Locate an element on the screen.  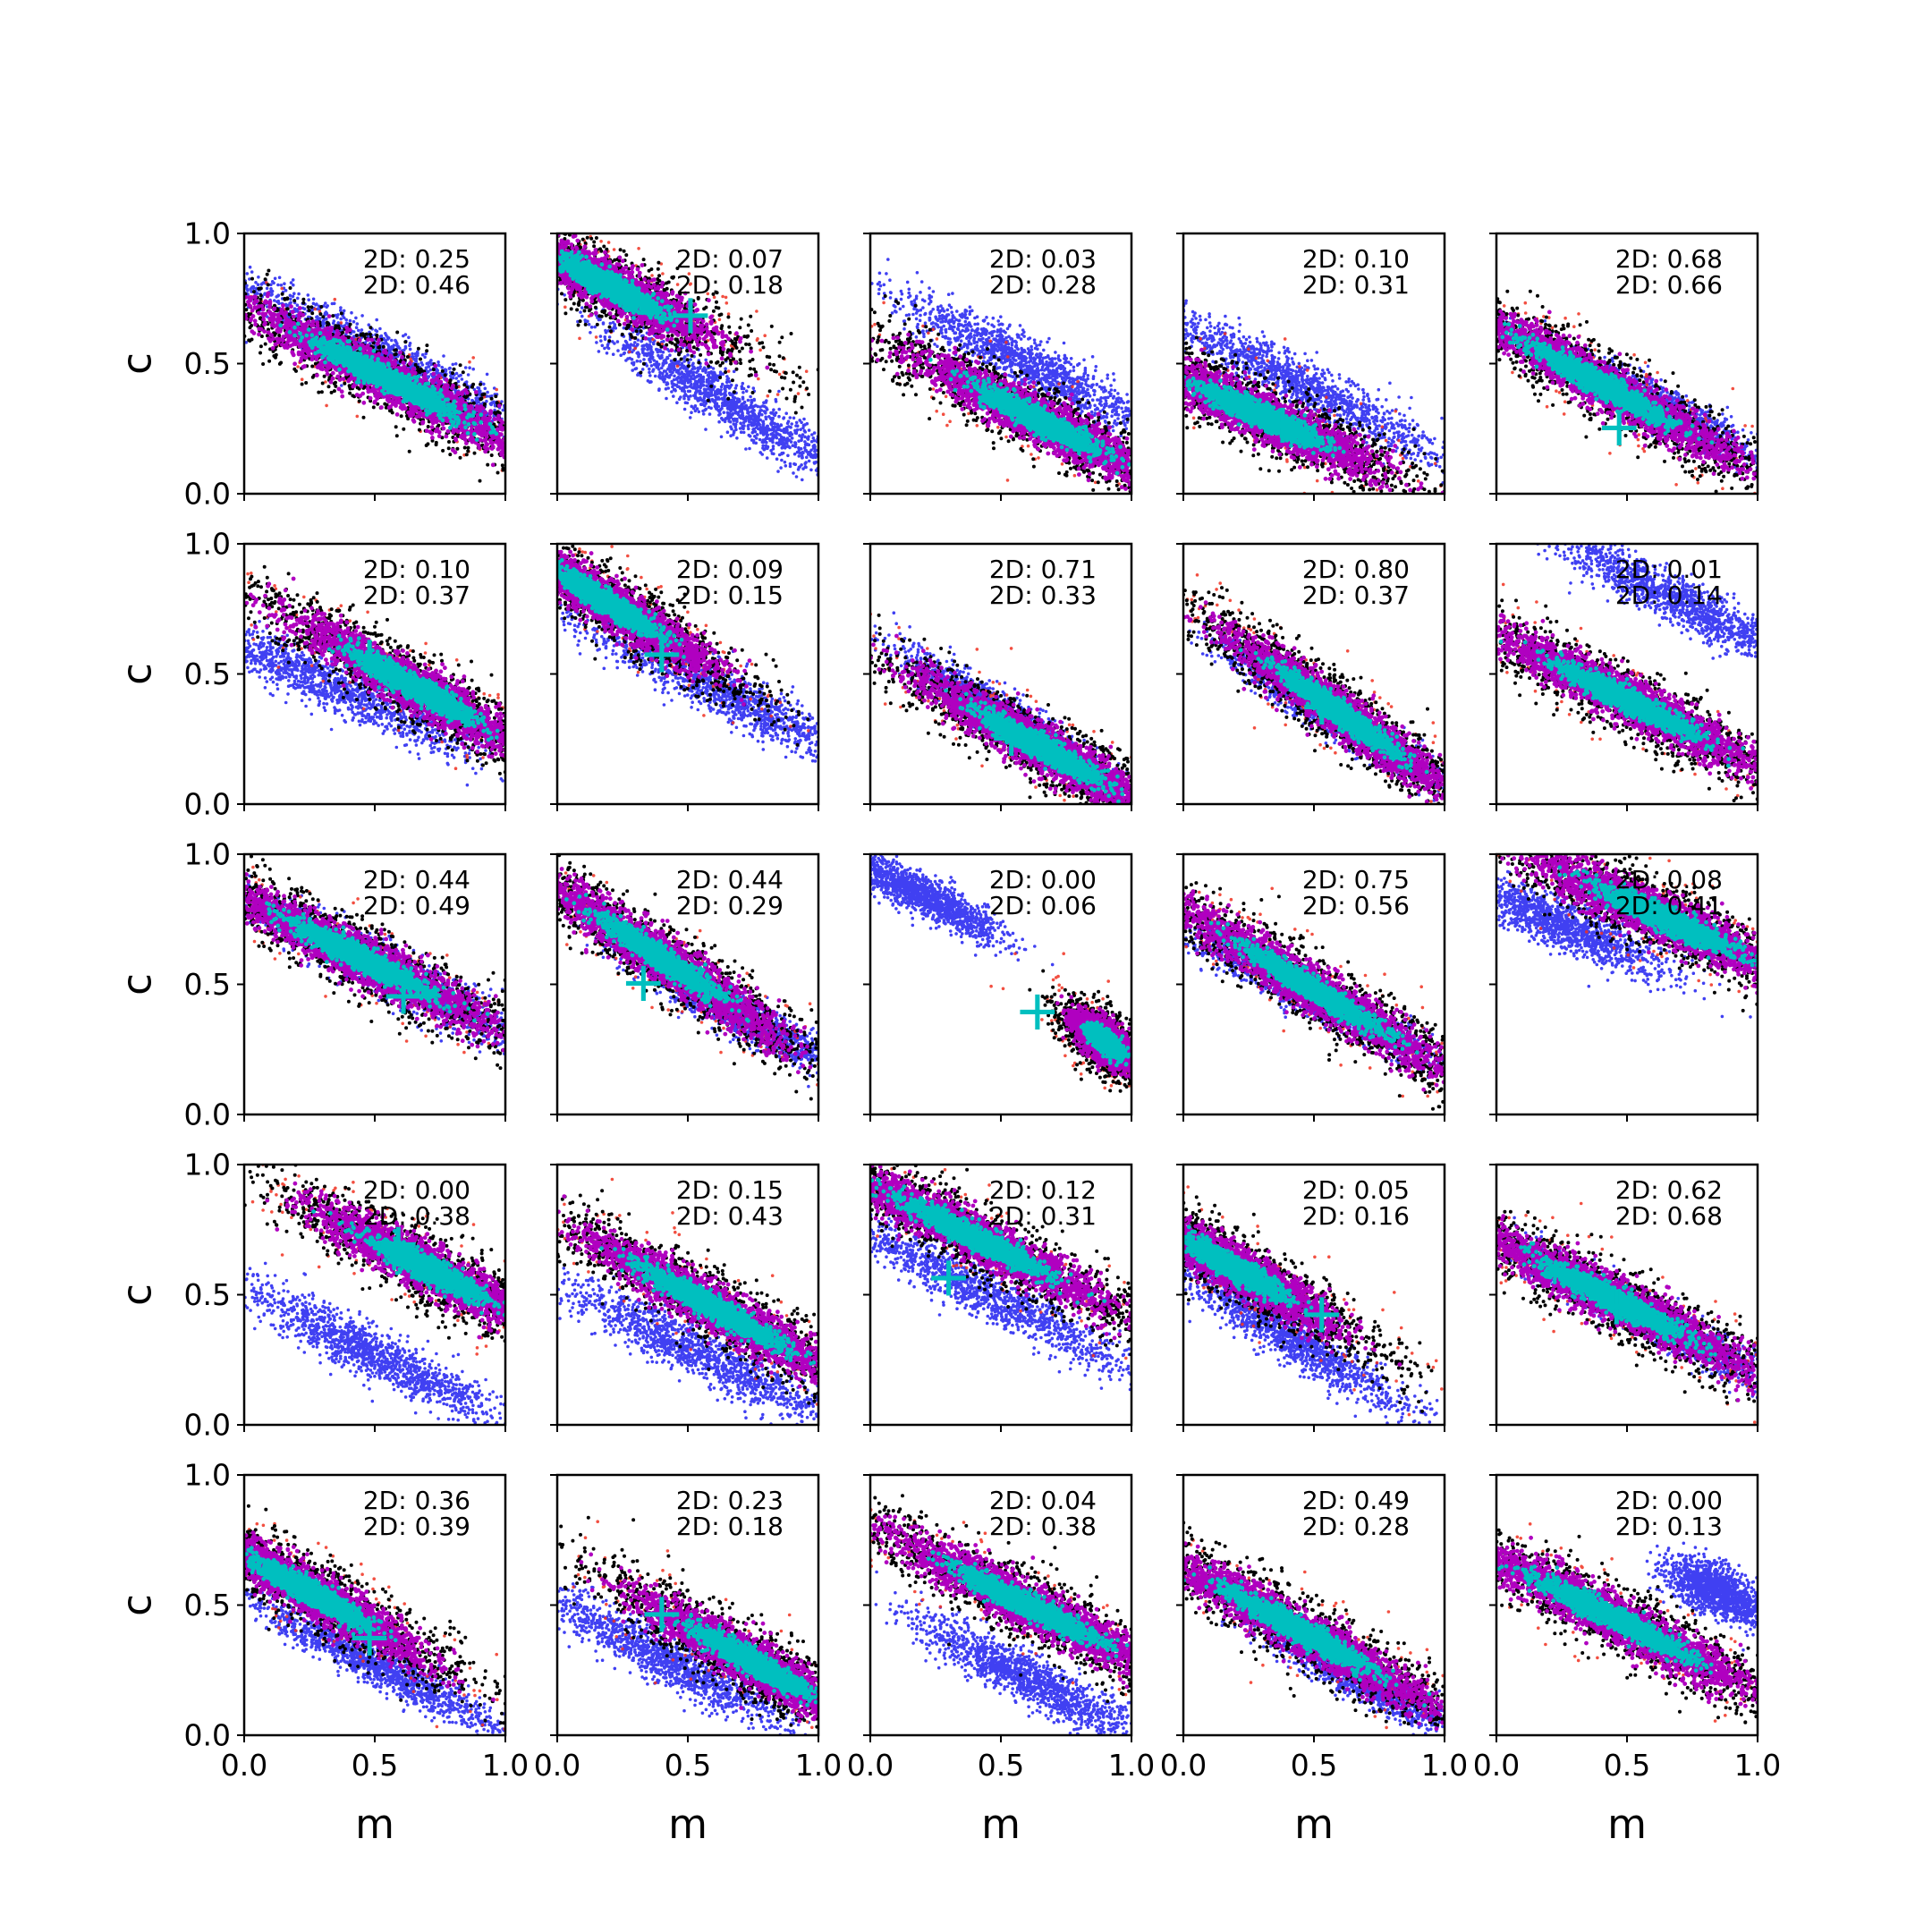
annotation-2d-second: 2D: 0.14 is located at coordinates (1669, 595).